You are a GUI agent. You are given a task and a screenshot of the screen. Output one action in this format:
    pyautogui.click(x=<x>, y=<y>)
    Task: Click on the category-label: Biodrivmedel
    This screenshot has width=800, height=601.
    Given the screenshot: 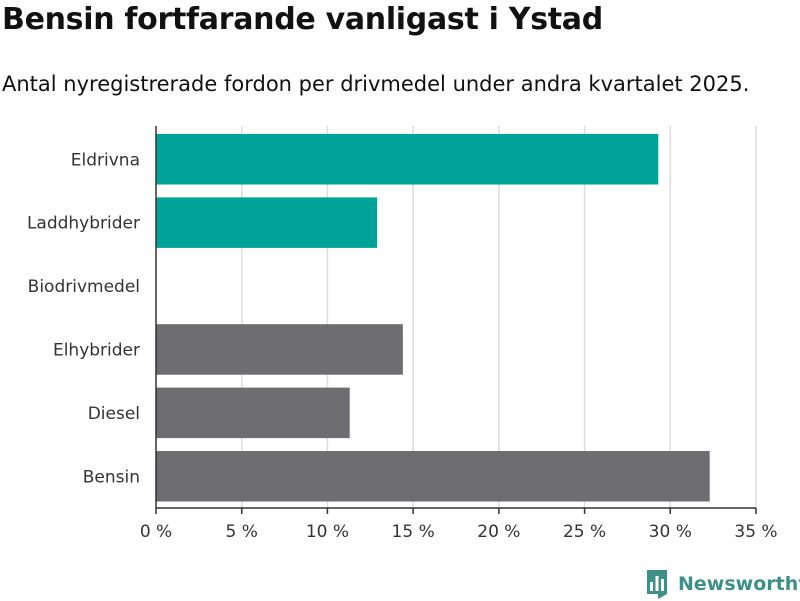 What is the action you would take?
    pyautogui.click(x=84, y=287)
    